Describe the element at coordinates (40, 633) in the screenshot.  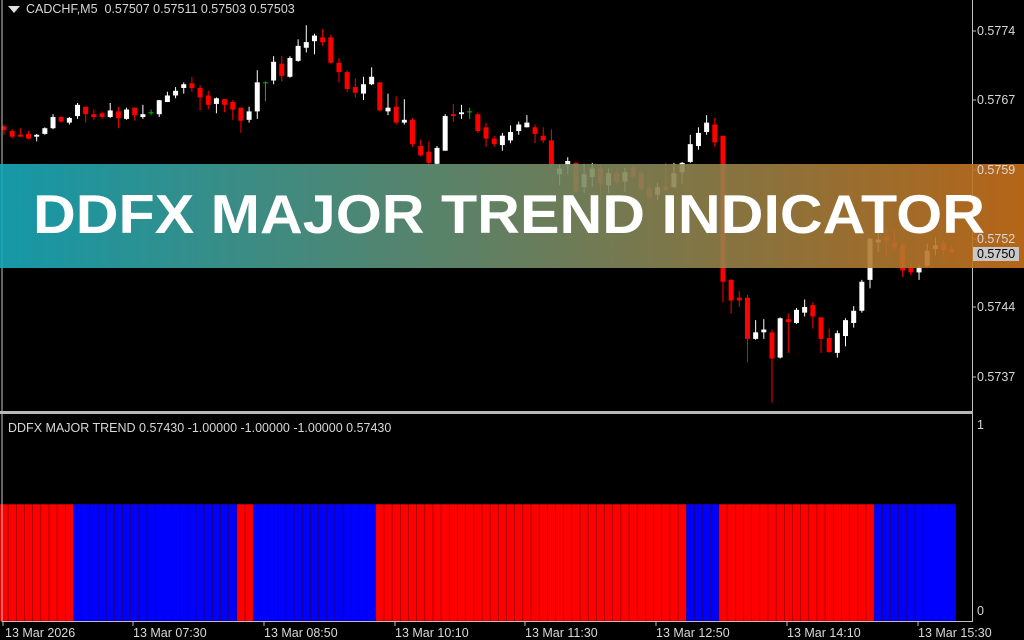
I see `time-label: 13 Mar 2026` at that location.